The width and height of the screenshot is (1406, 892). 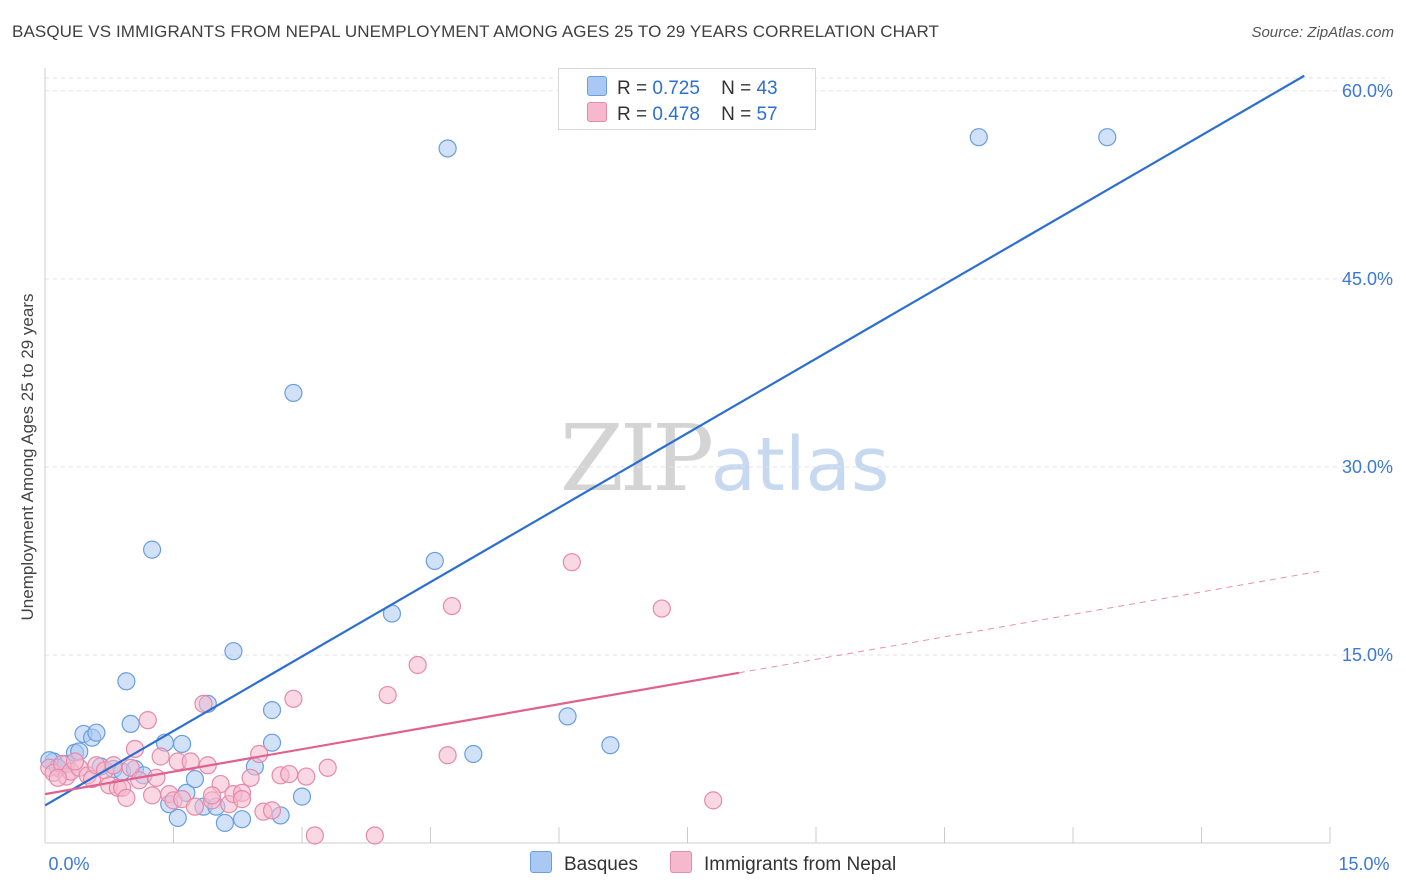 I want to click on x-tick-label: 15.0%, so click(x=1363, y=864).